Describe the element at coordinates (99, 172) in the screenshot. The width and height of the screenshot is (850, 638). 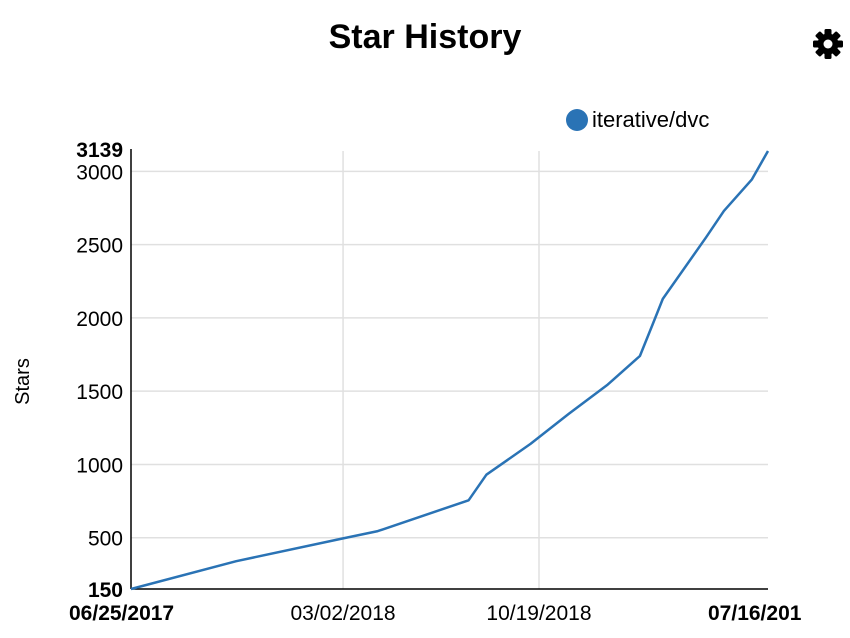
I see `y-tick-label: 3000` at that location.